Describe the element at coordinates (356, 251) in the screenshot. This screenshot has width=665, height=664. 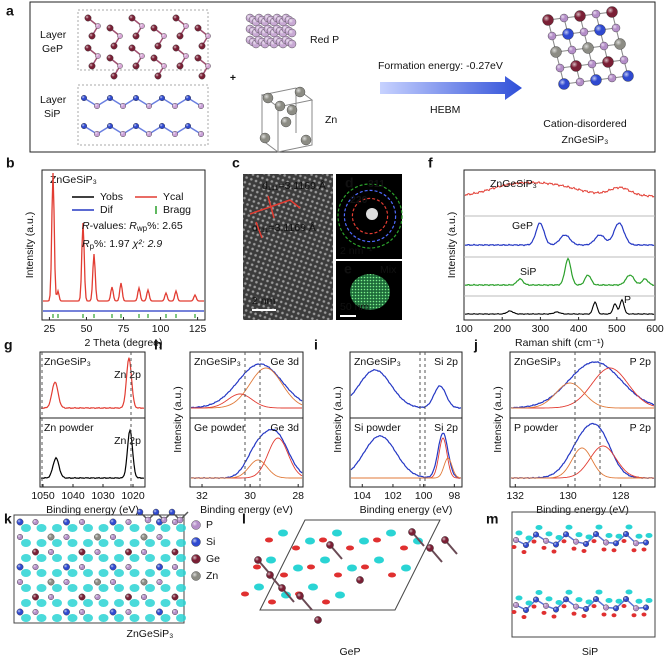
I see `scale-label: 2 nm⁻¹` at that location.